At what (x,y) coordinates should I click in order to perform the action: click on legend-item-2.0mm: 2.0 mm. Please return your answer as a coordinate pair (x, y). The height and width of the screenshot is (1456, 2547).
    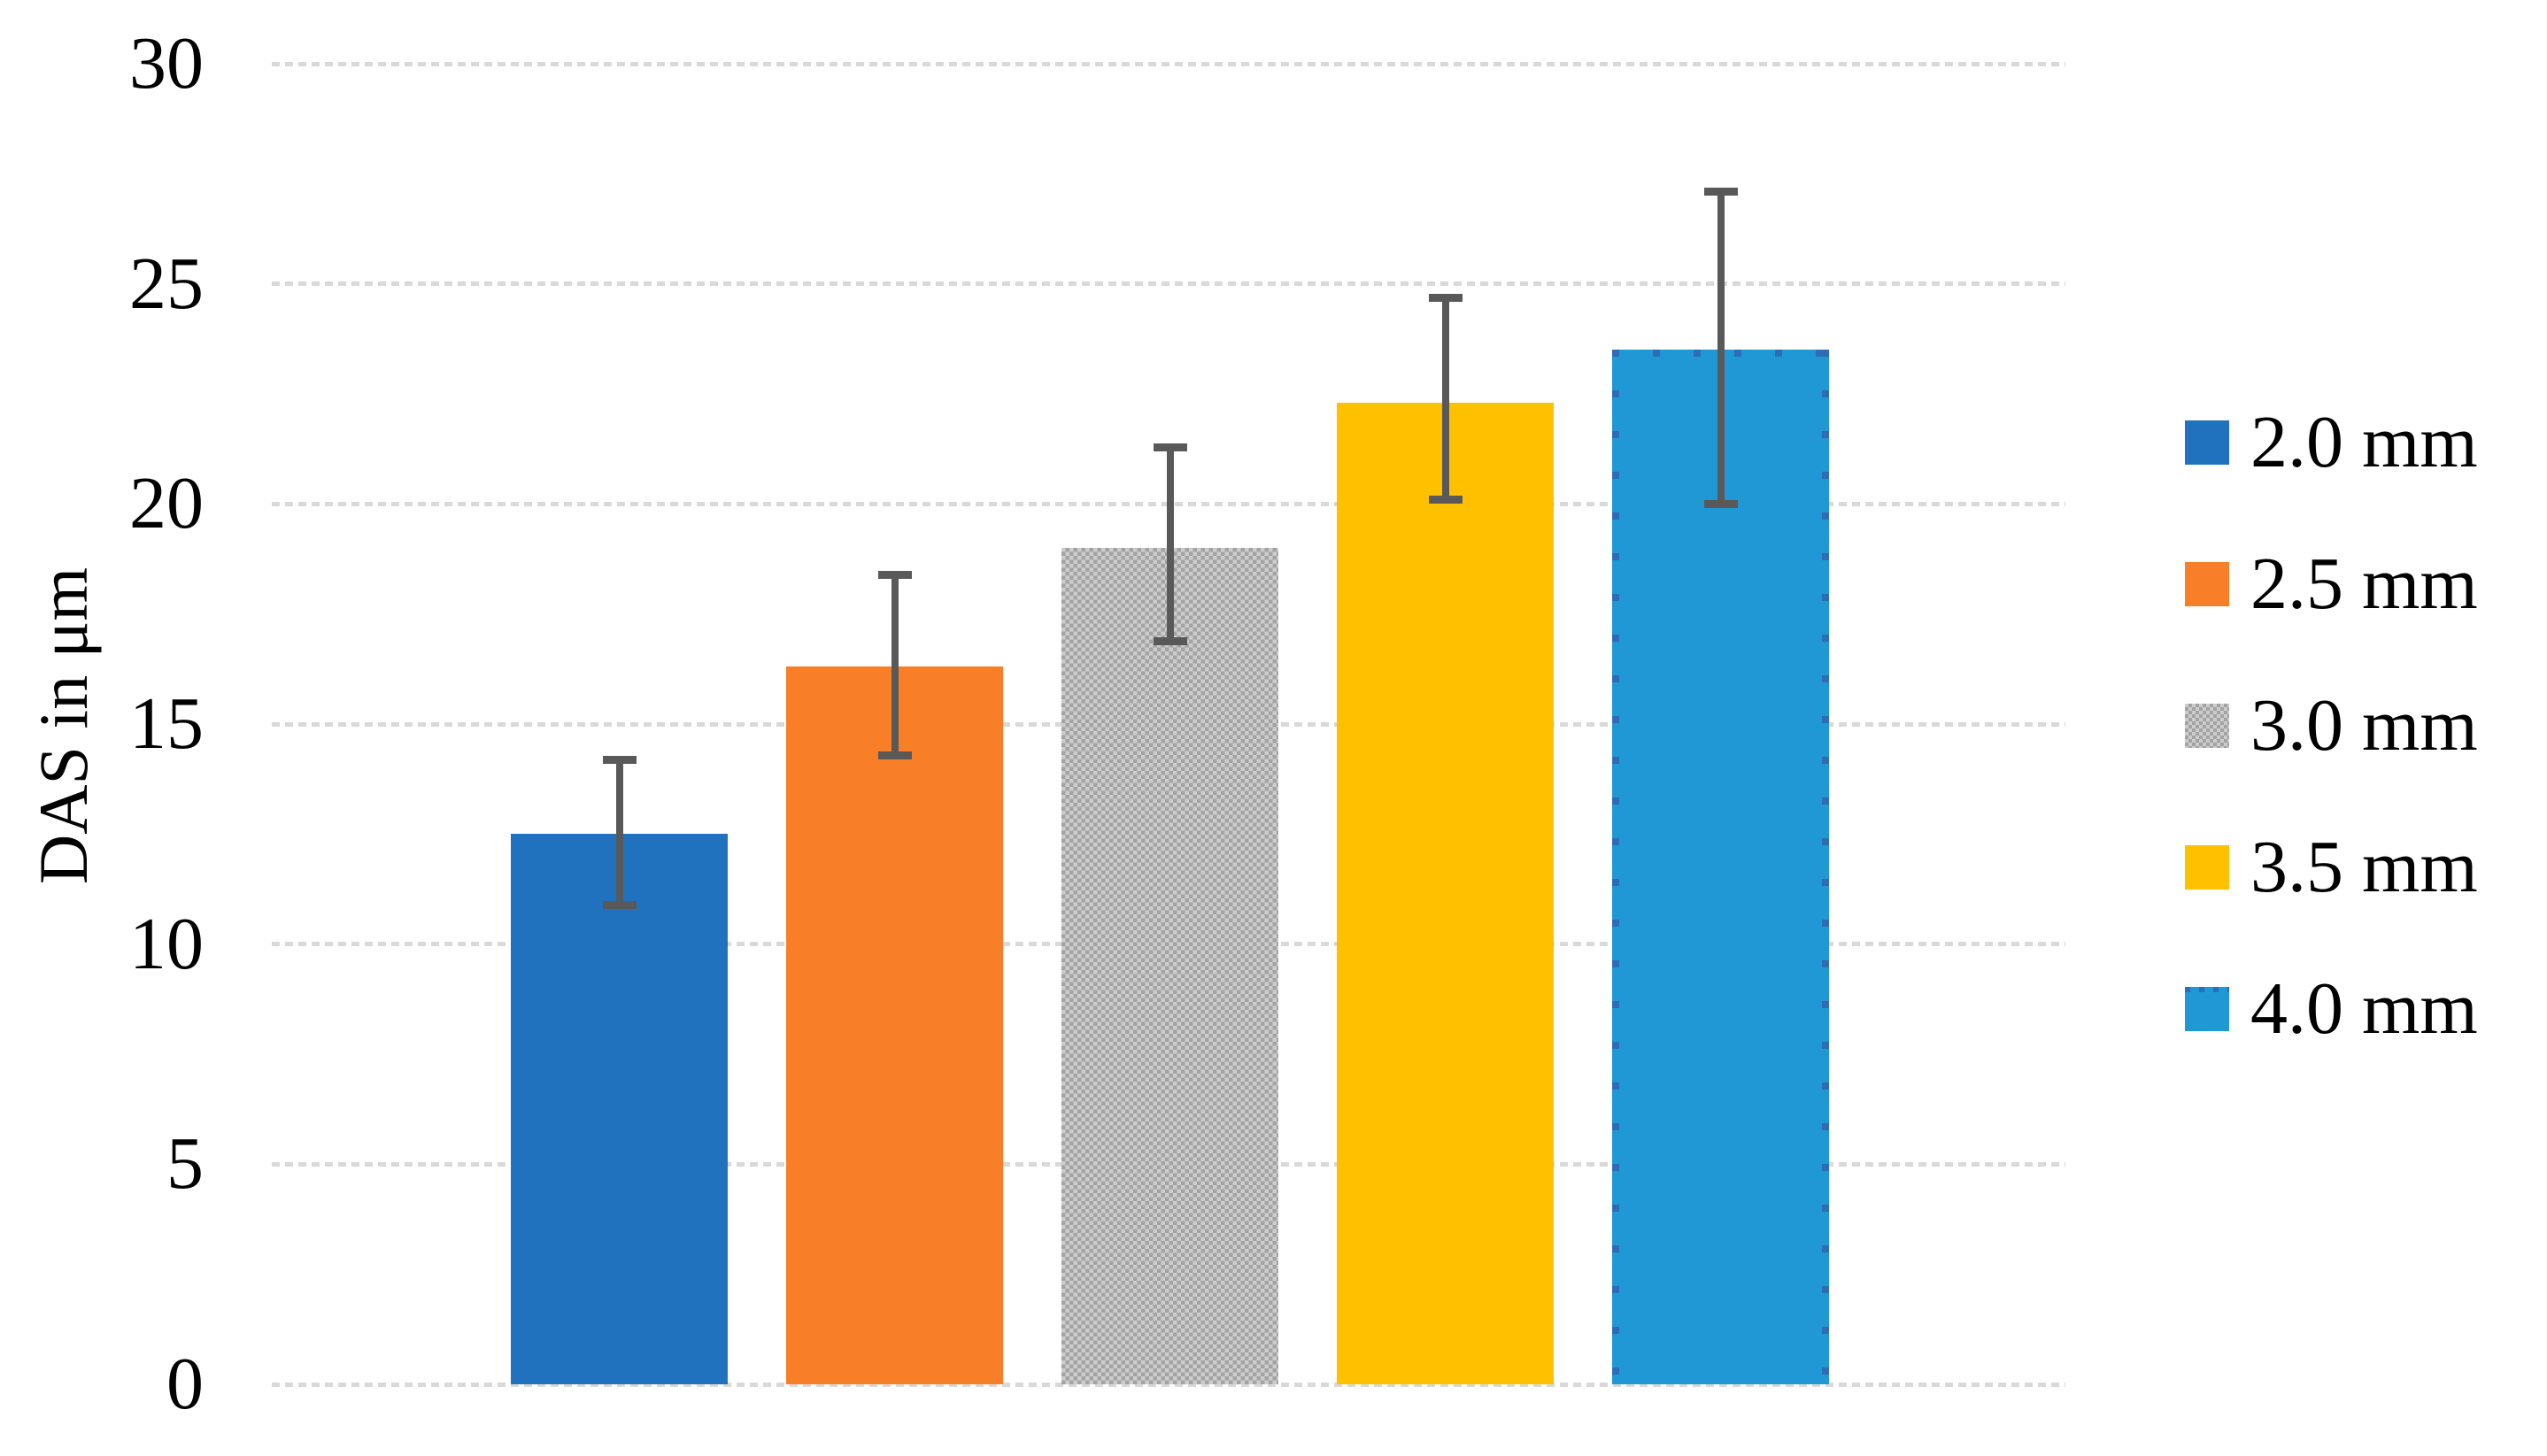
    Looking at the image, I should click on (2331, 442).